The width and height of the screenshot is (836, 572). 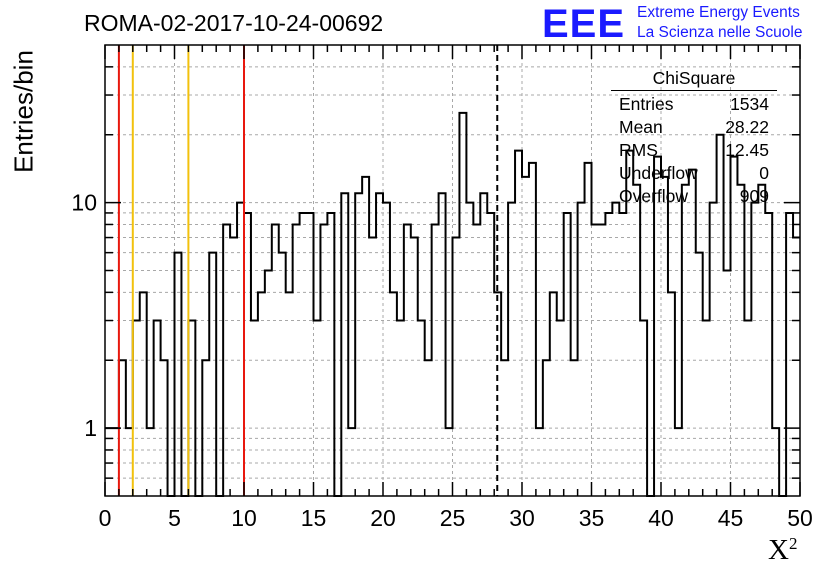 What do you see at coordinates (749, 104) in the screenshot?
I see `stats-value: 1534` at bounding box center [749, 104].